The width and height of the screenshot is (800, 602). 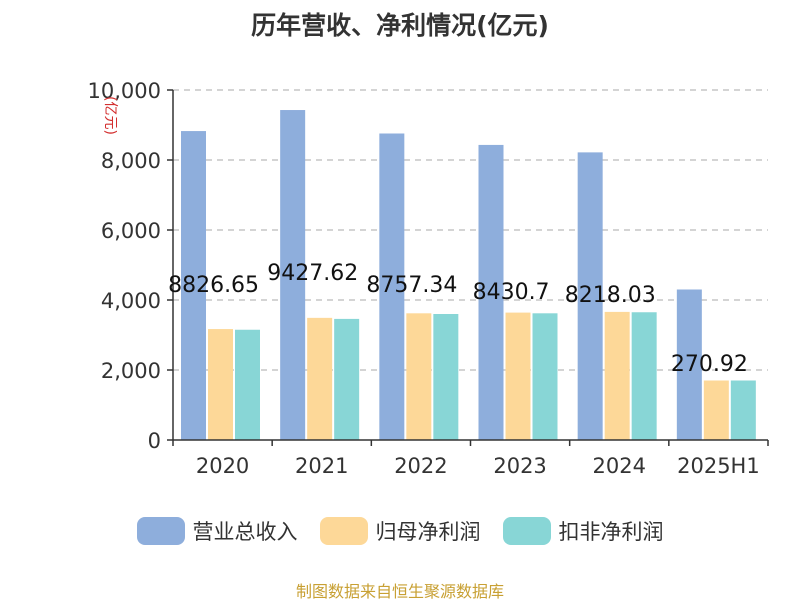 I want to click on y-tick-label: 10,000, so click(x=124, y=91).